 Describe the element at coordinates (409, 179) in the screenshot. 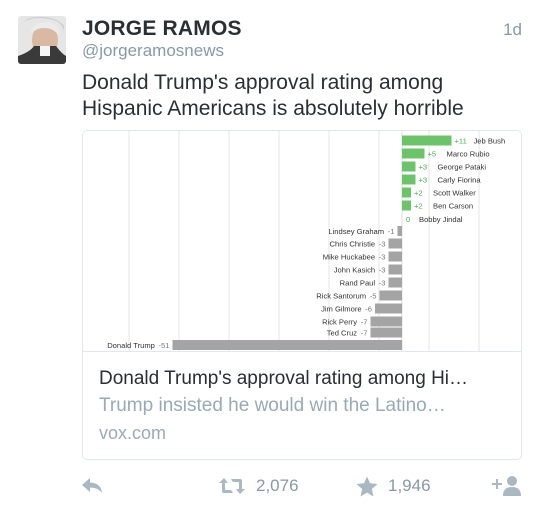

I see `bar-carly-fiorina` at that location.